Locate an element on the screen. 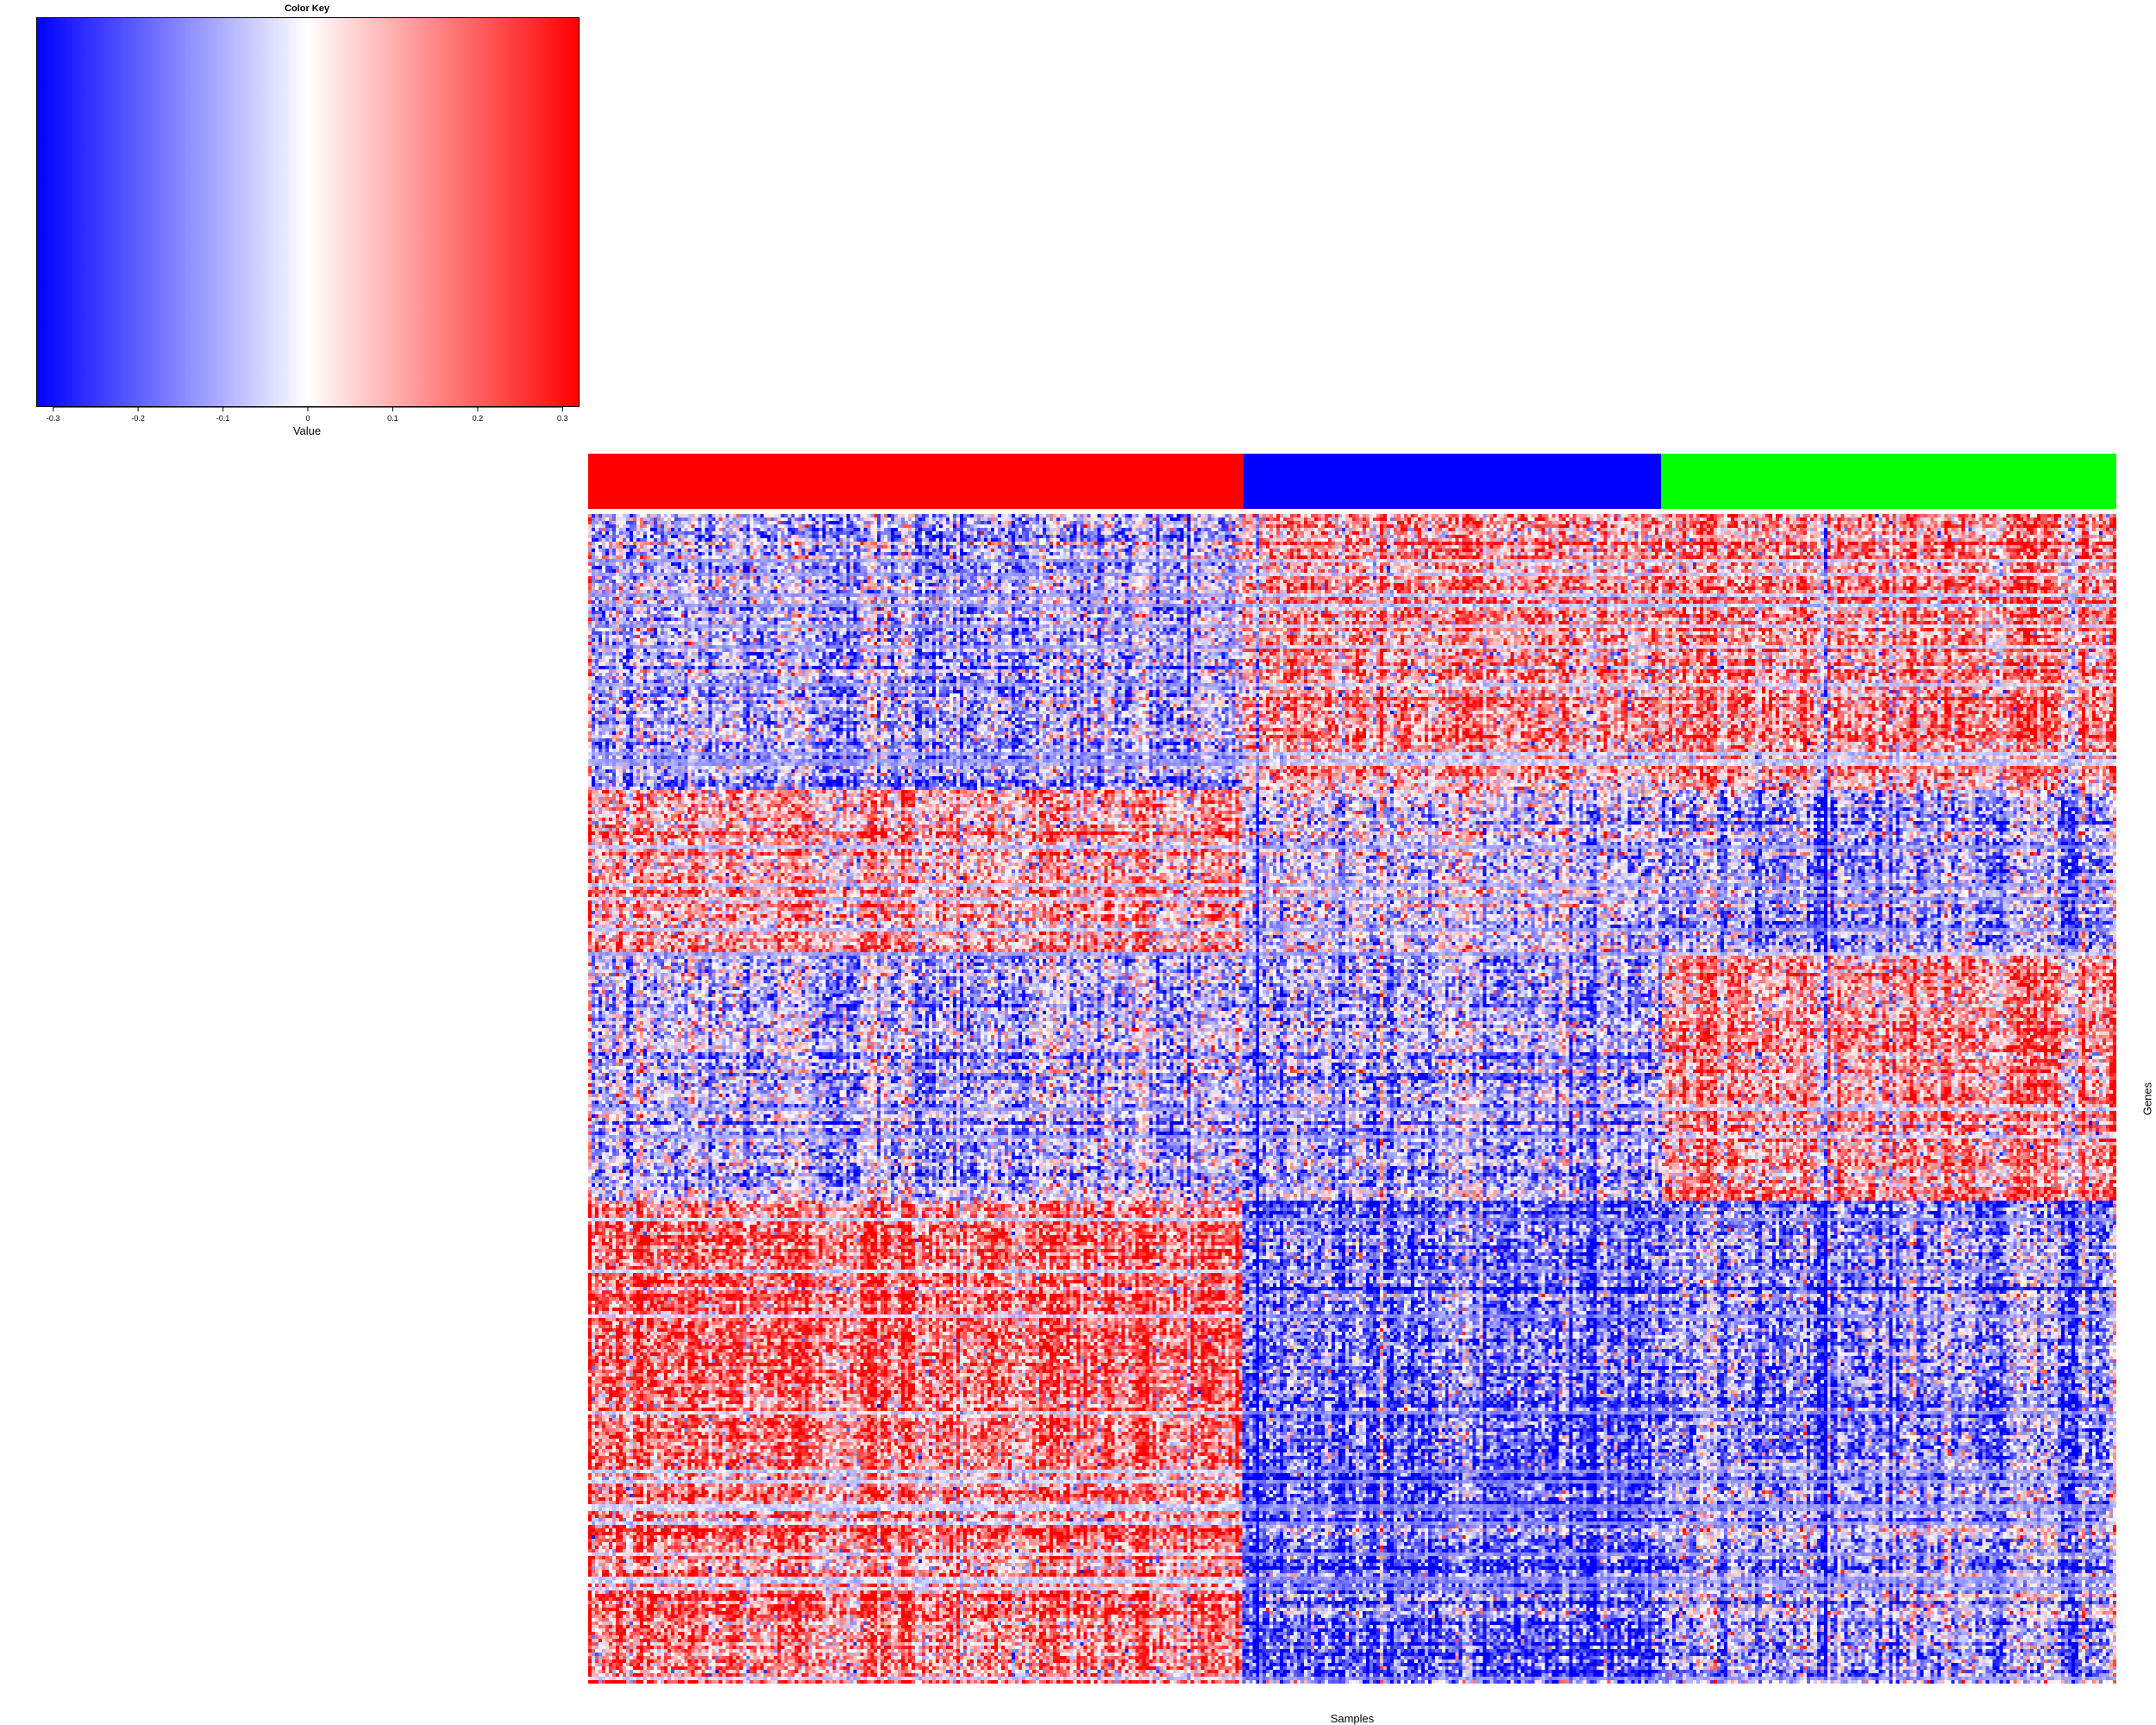 This screenshot has width=2156, height=1725. y-axis-label: Genes is located at coordinates (2147, 1099).